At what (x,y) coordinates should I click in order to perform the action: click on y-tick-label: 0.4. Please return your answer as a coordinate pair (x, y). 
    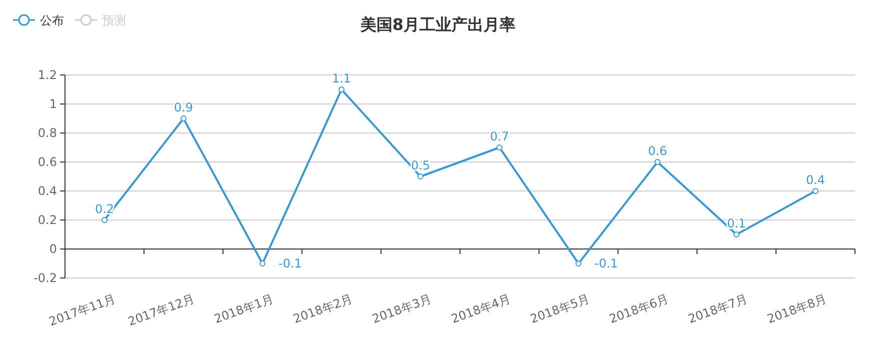
    Looking at the image, I should click on (47, 191).